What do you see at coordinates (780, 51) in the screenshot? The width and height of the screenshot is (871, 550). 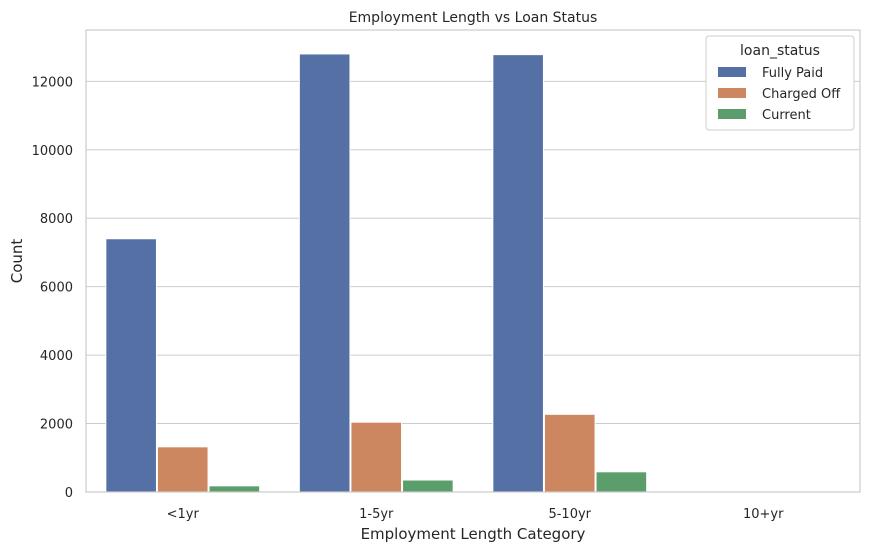 I see `legend-title: loan_status` at bounding box center [780, 51].